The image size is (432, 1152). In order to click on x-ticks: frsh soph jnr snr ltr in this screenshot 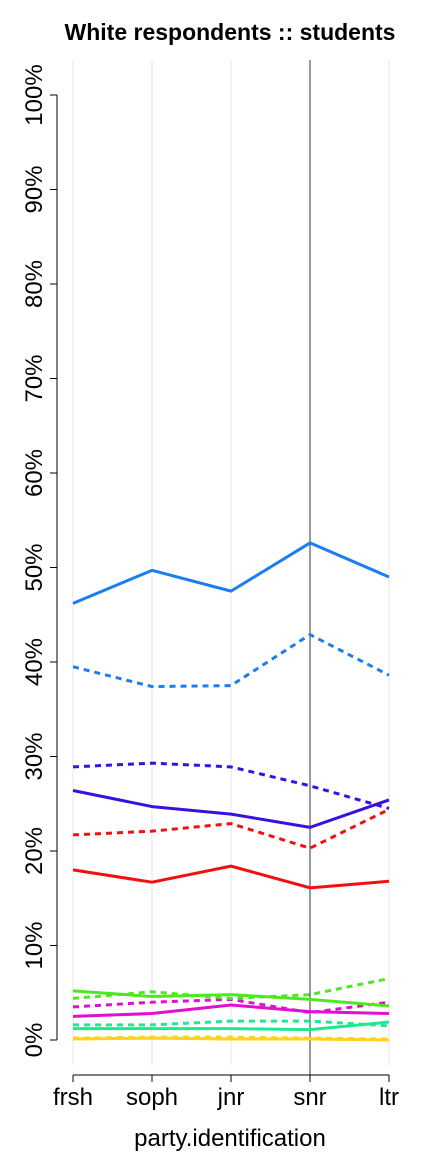, I will do `click(226, 1093)`.